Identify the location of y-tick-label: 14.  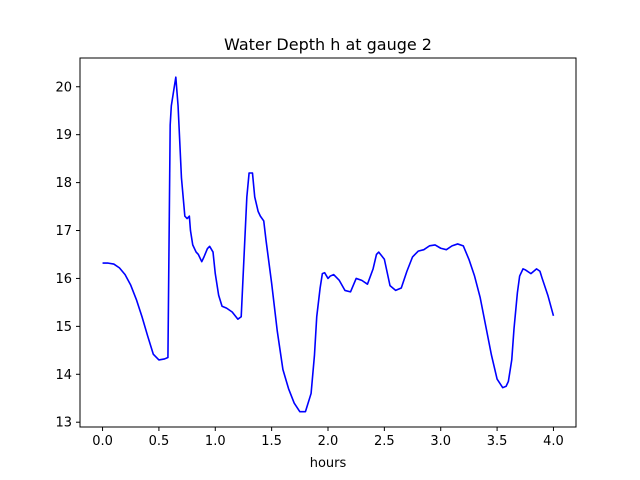
(63, 375).